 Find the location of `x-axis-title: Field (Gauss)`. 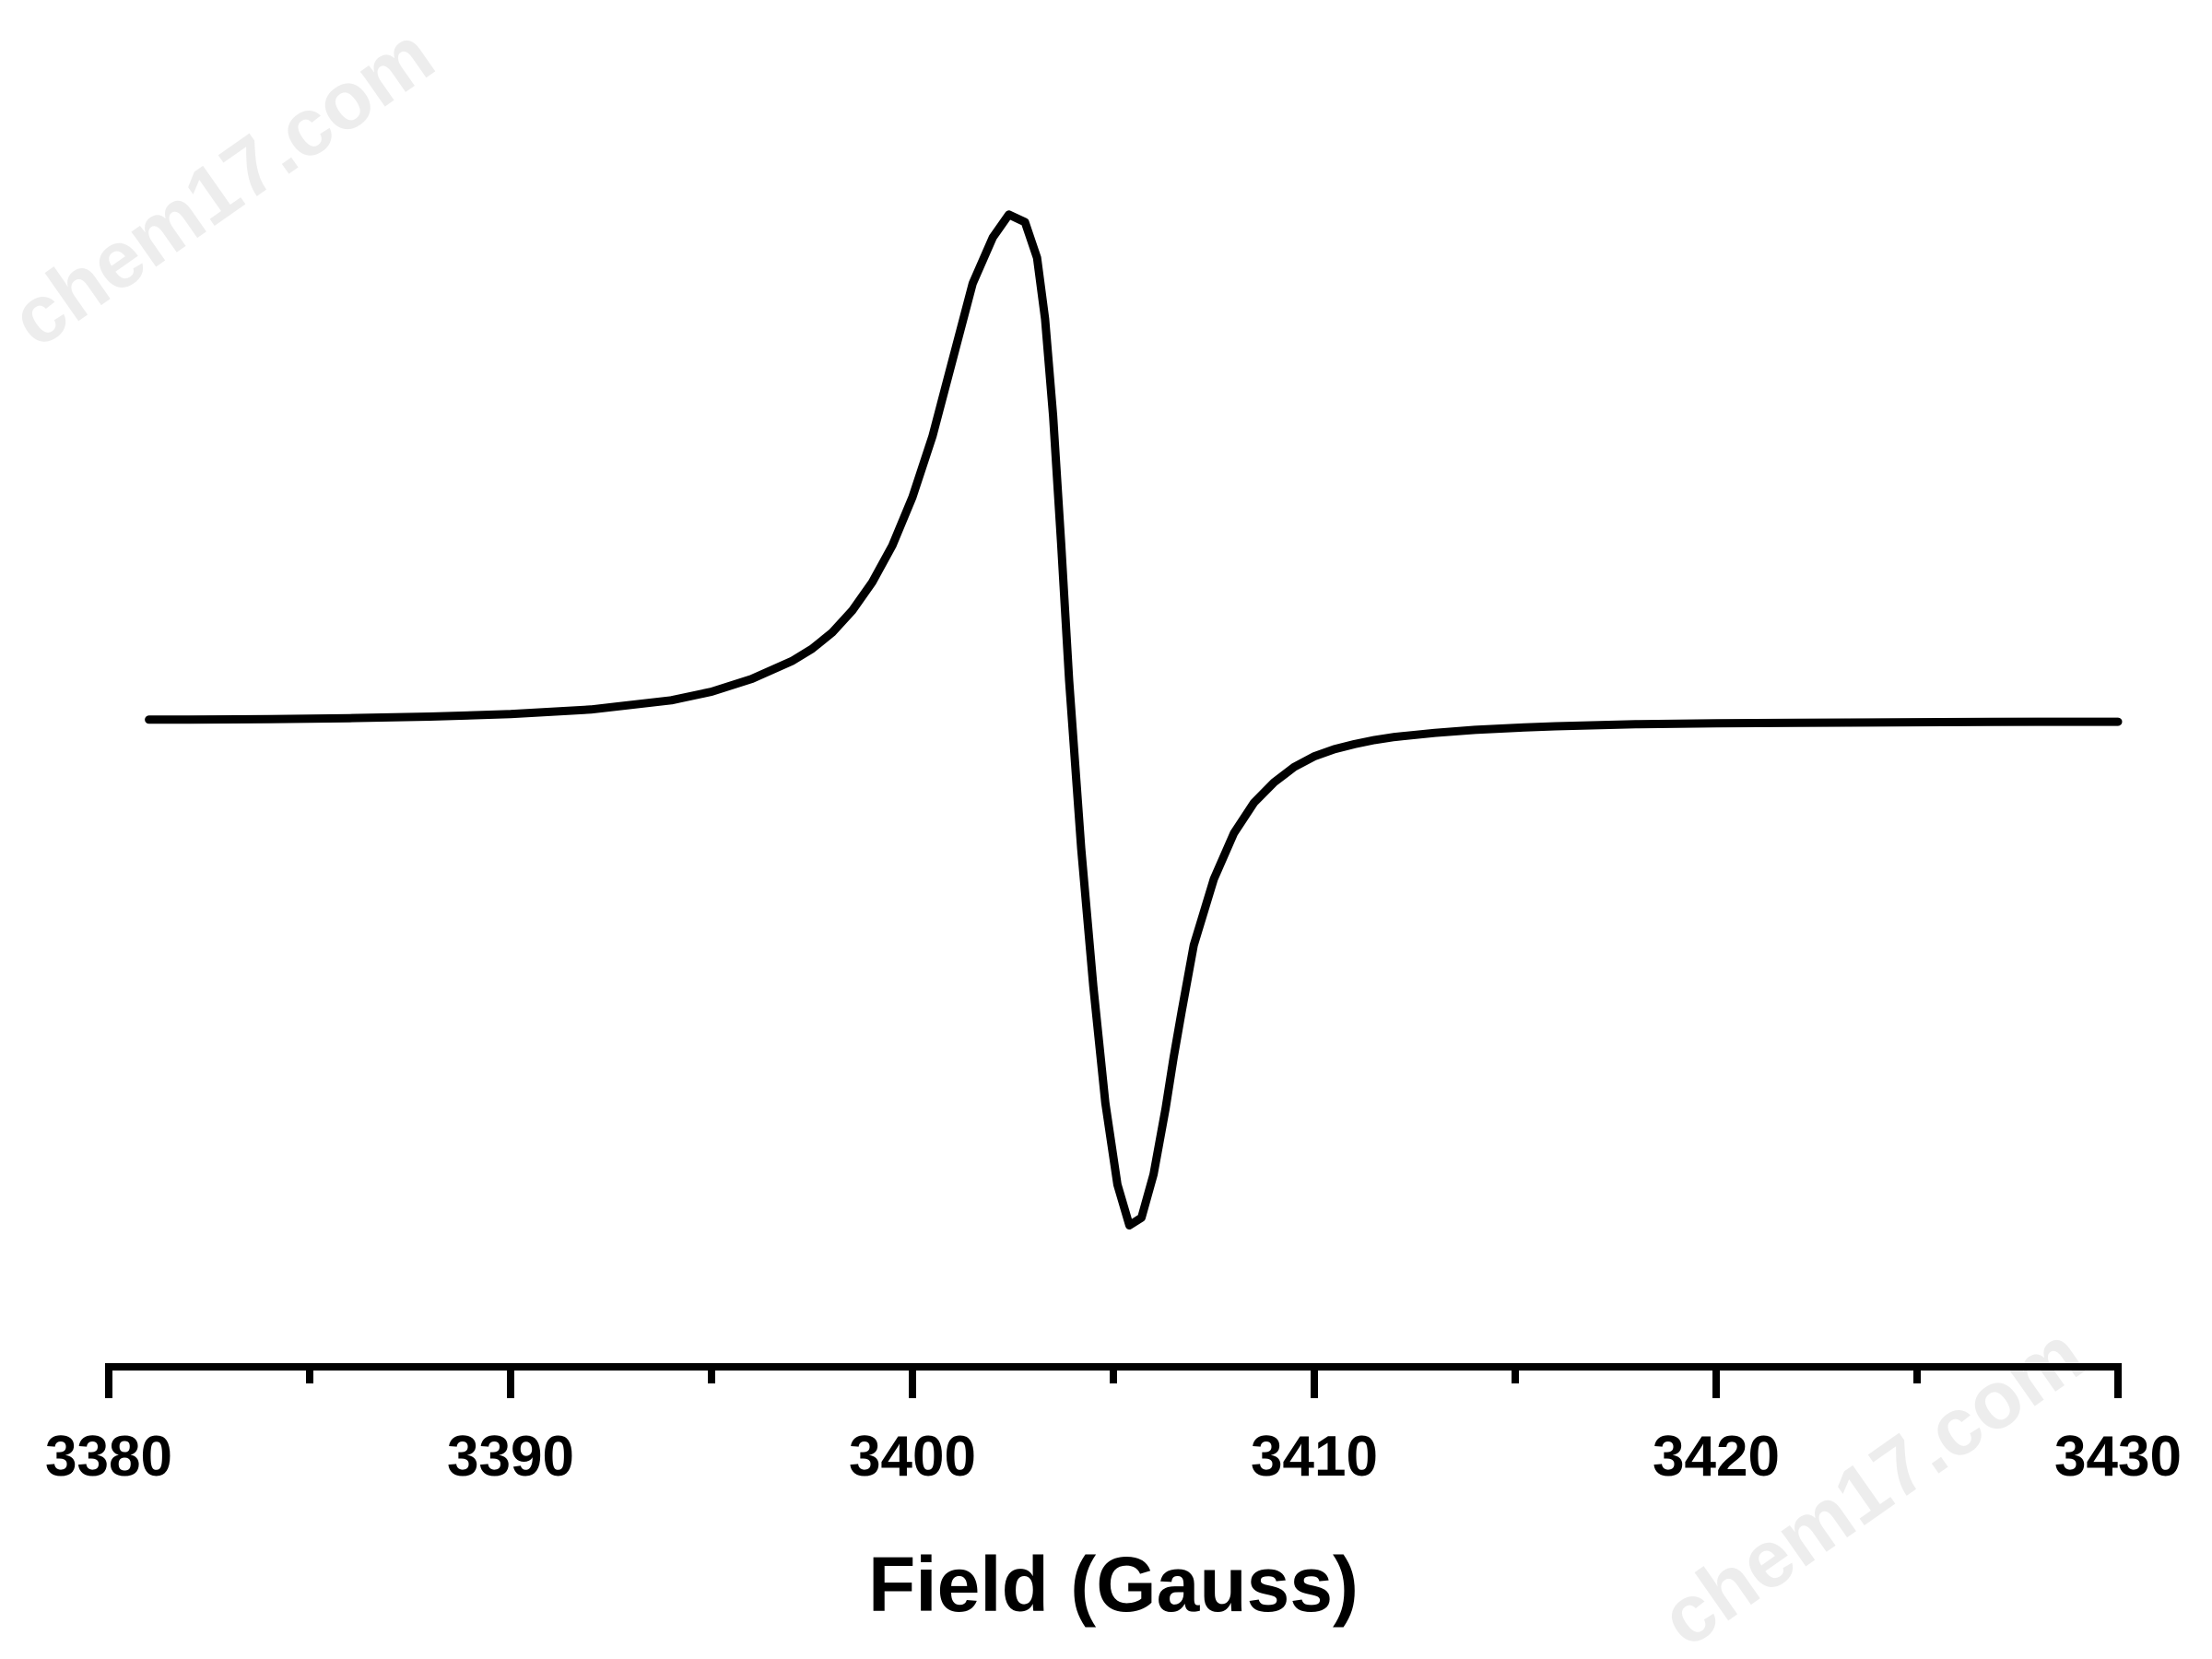

x-axis-title: Field (Gauss) is located at coordinates (1113, 1584).